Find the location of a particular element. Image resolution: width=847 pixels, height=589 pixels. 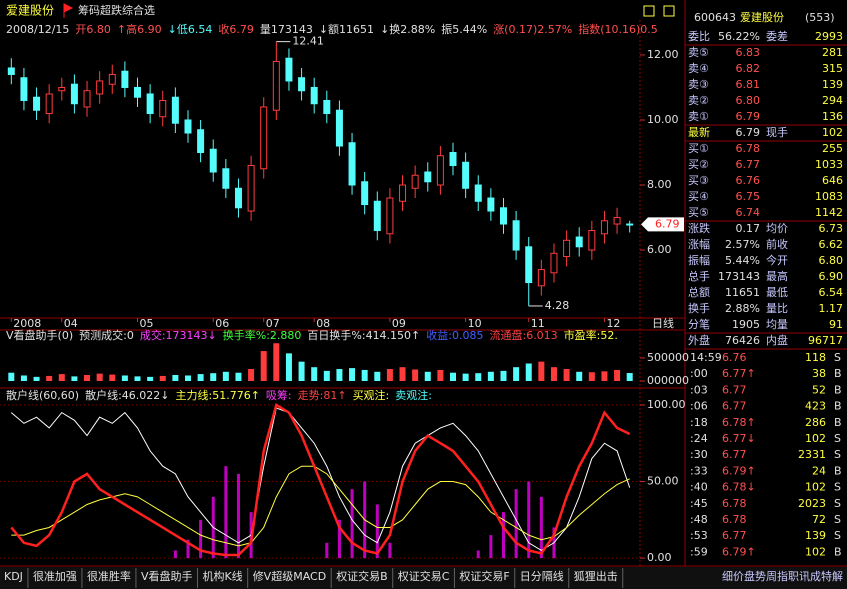

tab-right: 细价盘势周指职讯成特解 is located at coordinates (782, 576).